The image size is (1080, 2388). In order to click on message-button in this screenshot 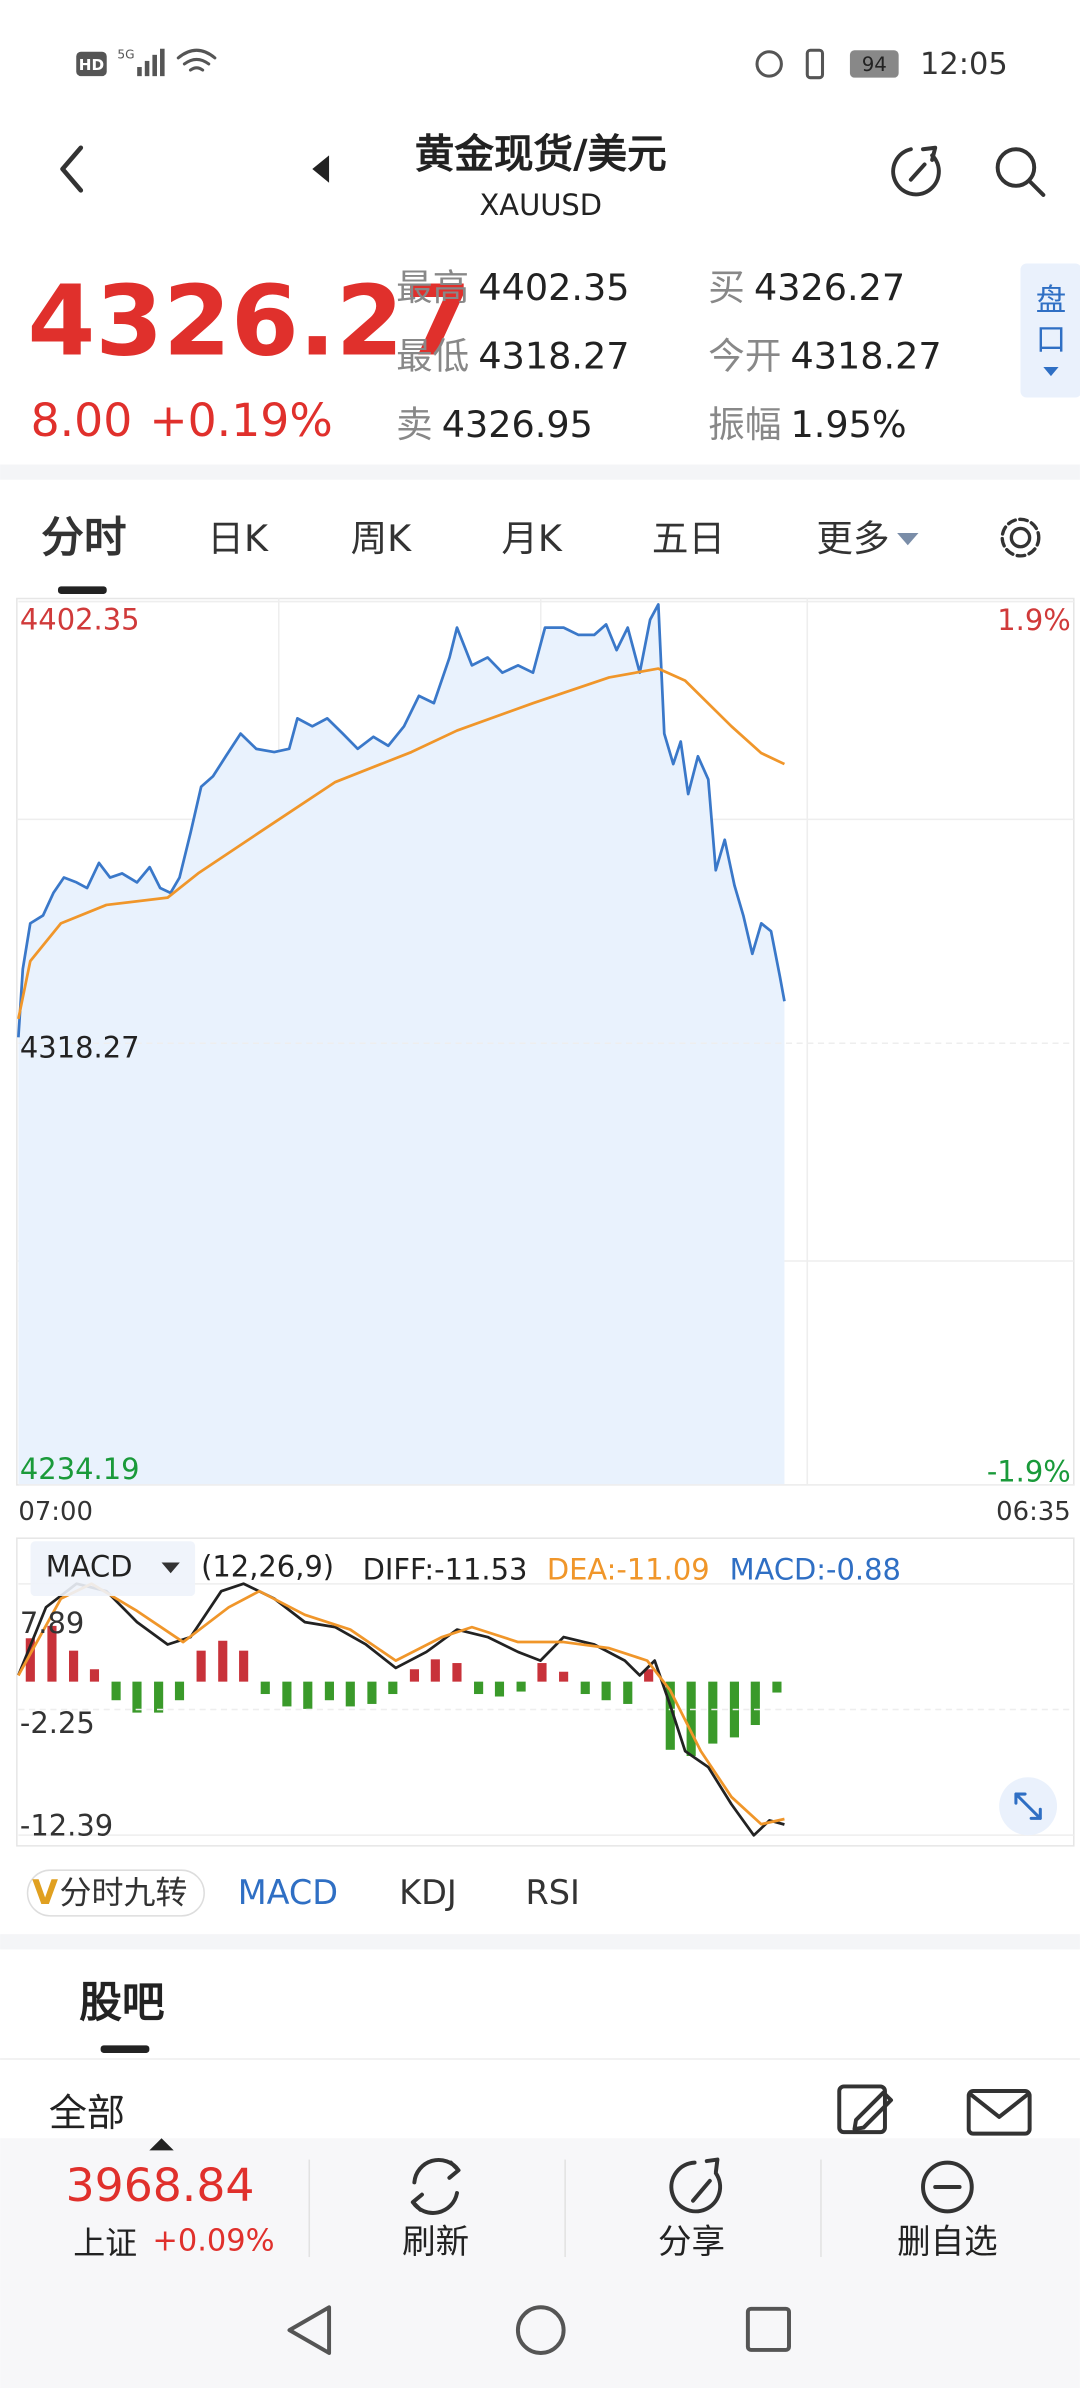, I will do `click(999, 2112)`.